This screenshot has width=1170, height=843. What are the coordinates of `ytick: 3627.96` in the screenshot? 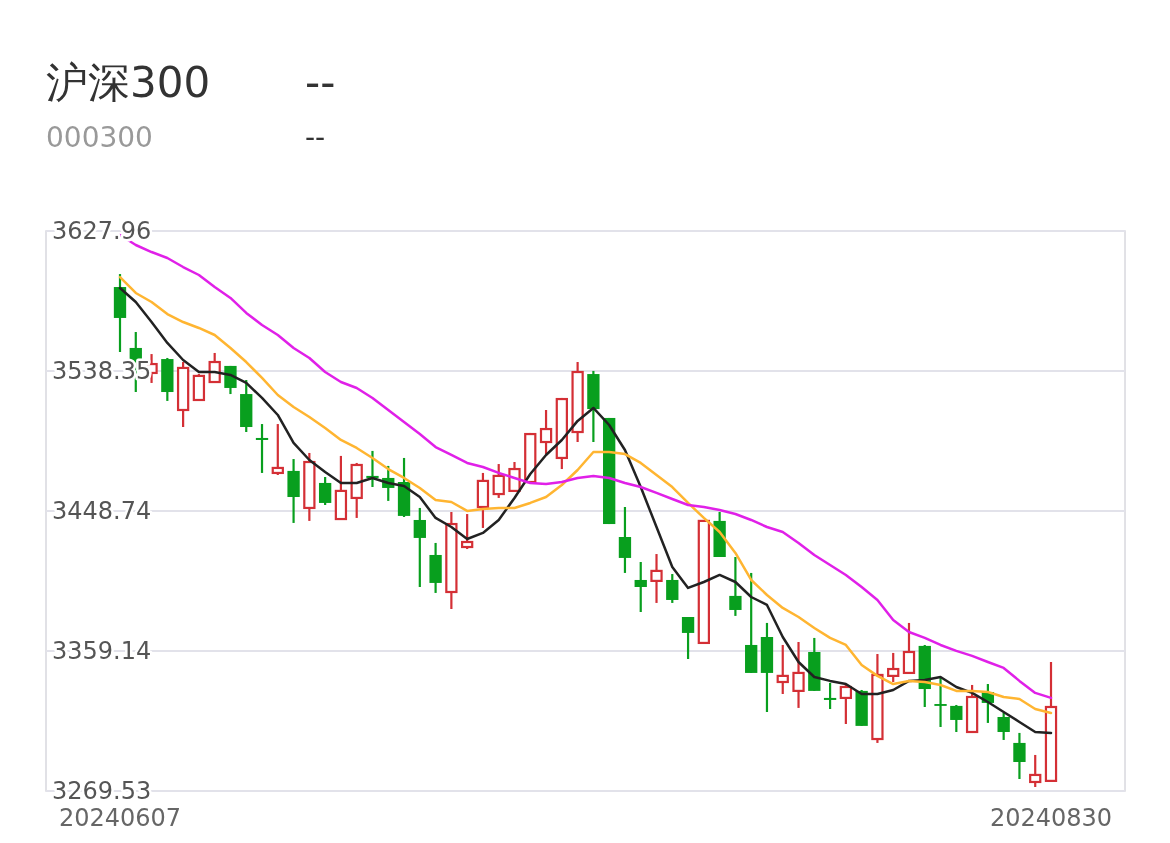 It's located at (102, 231).